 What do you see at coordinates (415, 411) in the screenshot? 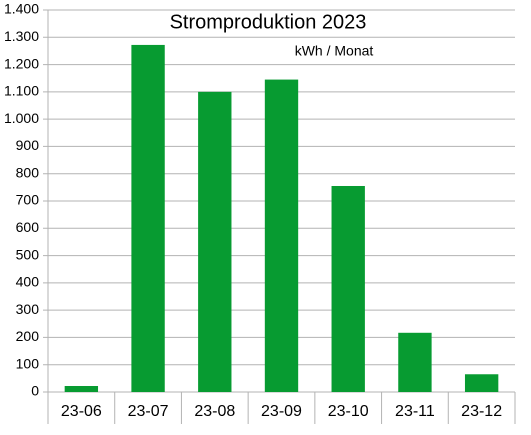
I see `x-tick-label: 23-11` at bounding box center [415, 411].